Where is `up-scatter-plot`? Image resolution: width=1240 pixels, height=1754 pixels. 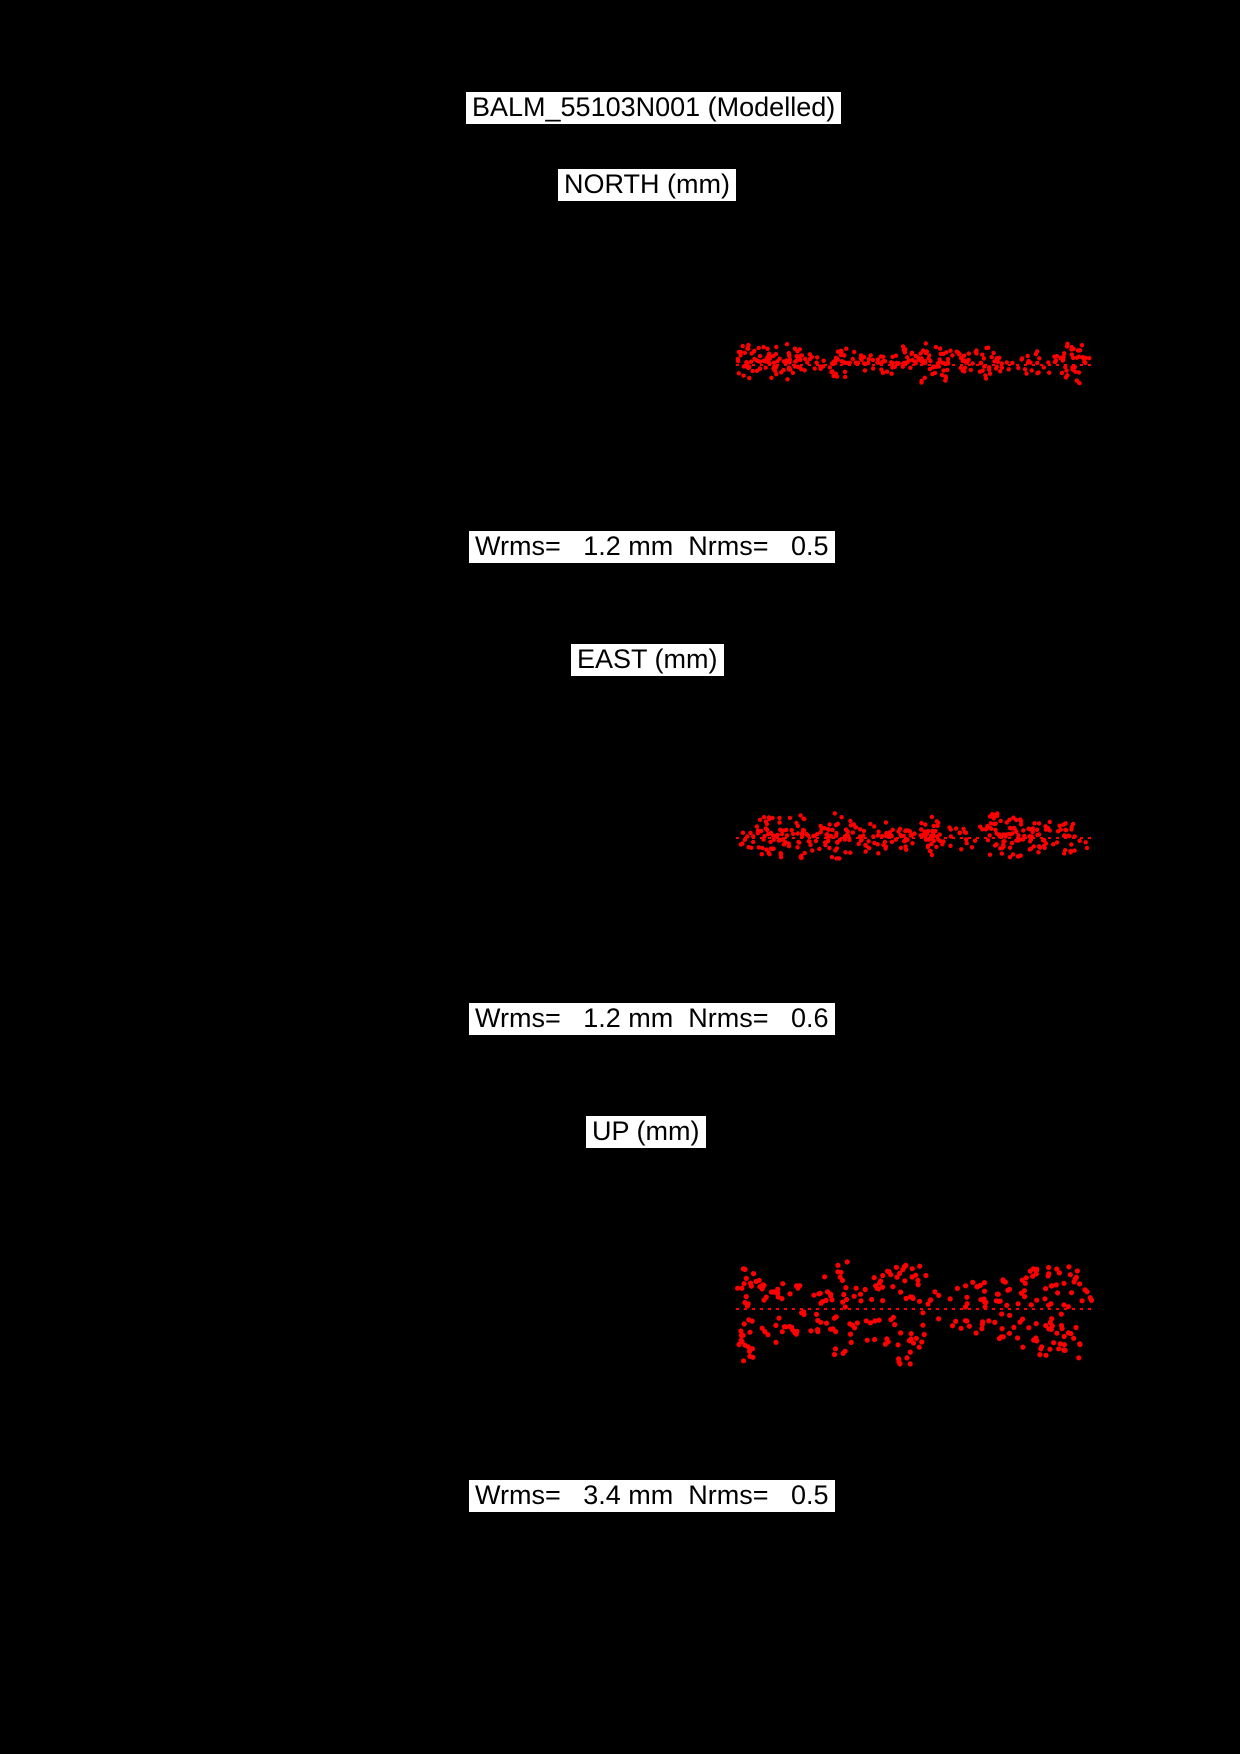
up-scatter-plot is located at coordinates (915, 1313).